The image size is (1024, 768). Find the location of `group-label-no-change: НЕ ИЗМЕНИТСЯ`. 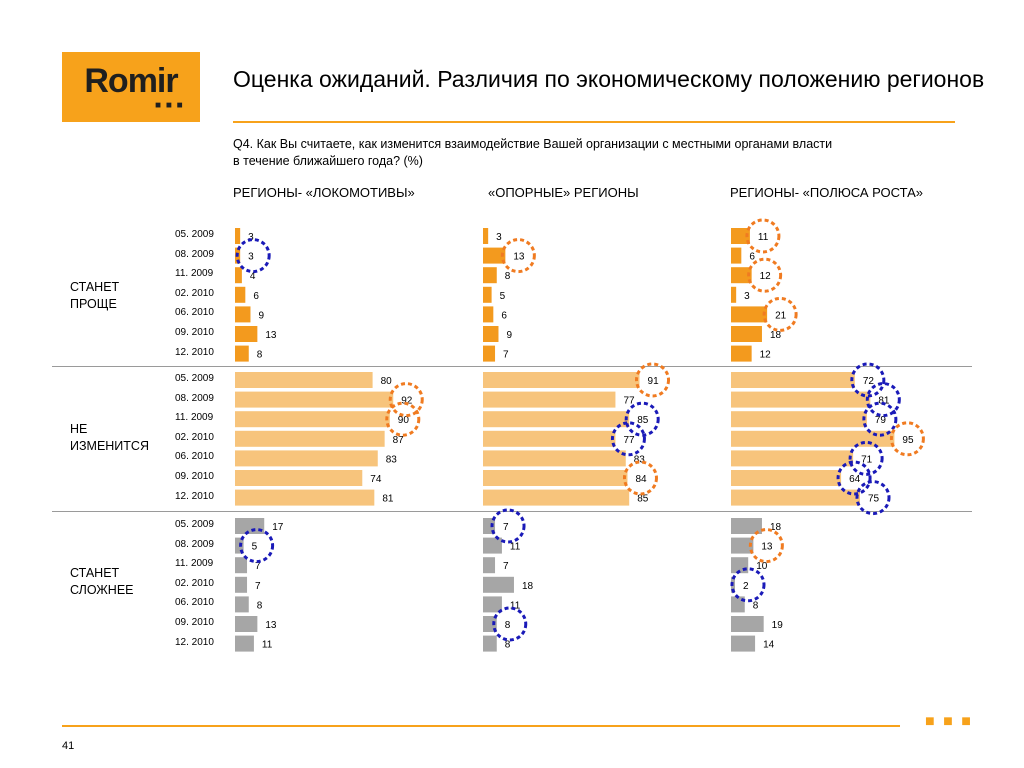

group-label-no-change: НЕ ИЗМЕНИТСЯ is located at coordinates (120, 438).